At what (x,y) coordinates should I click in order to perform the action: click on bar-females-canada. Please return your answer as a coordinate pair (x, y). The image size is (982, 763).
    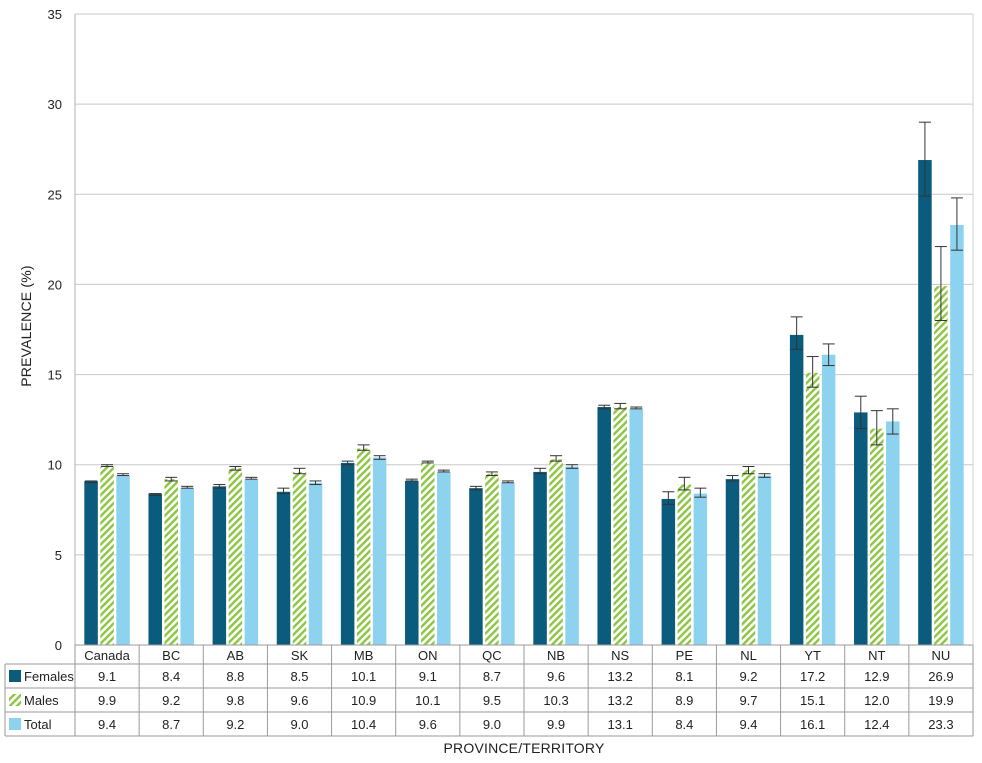
    Looking at the image, I should click on (91, 562).